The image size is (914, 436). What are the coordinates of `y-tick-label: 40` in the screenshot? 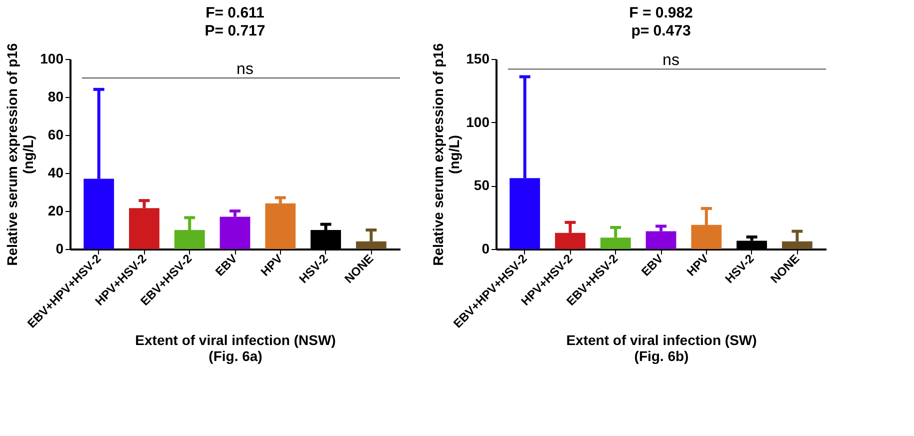 It's located at (56, 172).